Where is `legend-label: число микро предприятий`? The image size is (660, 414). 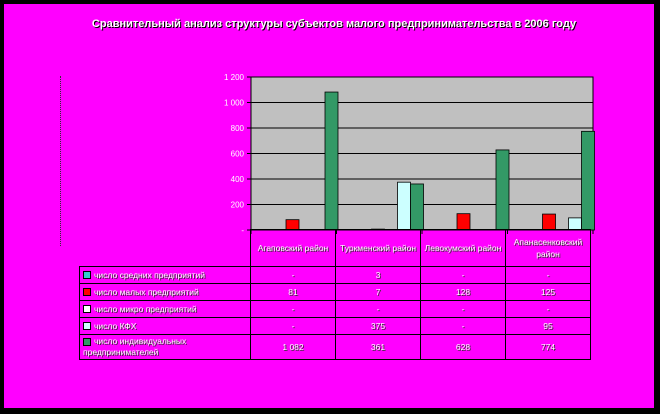 legend-label: число микро предприятий is located at coordinates (145, 308).